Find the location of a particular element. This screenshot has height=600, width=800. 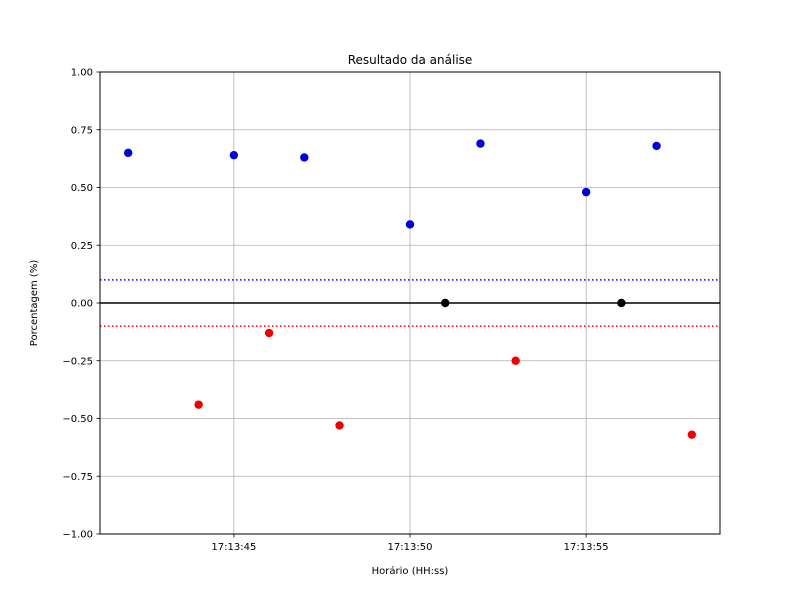

chart-title: Resultado da análise is located at coordinates (410, 60).